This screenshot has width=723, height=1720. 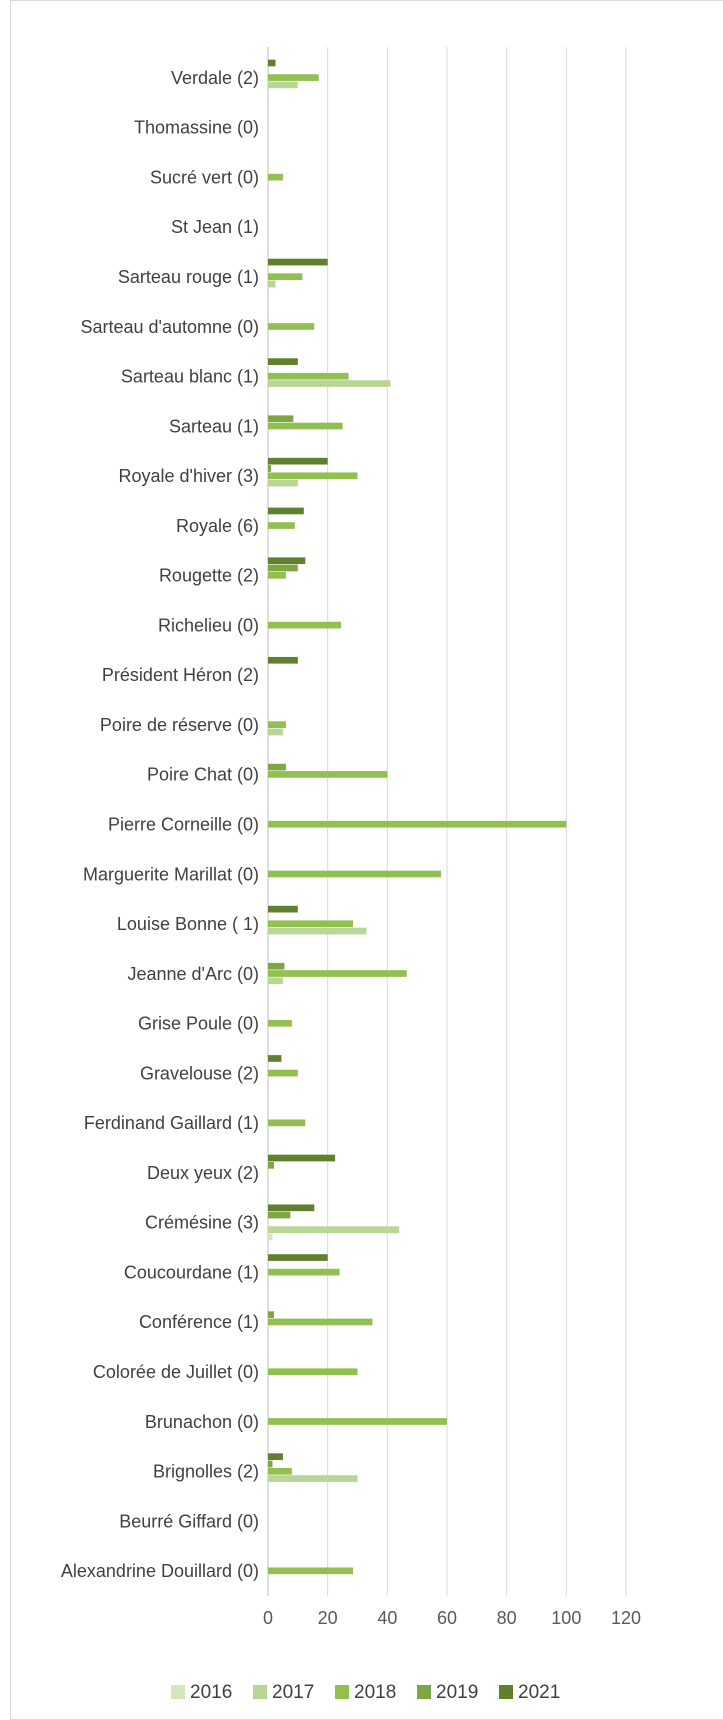 I want to click on category-label: Royale (6), so click(x=217, y=526).